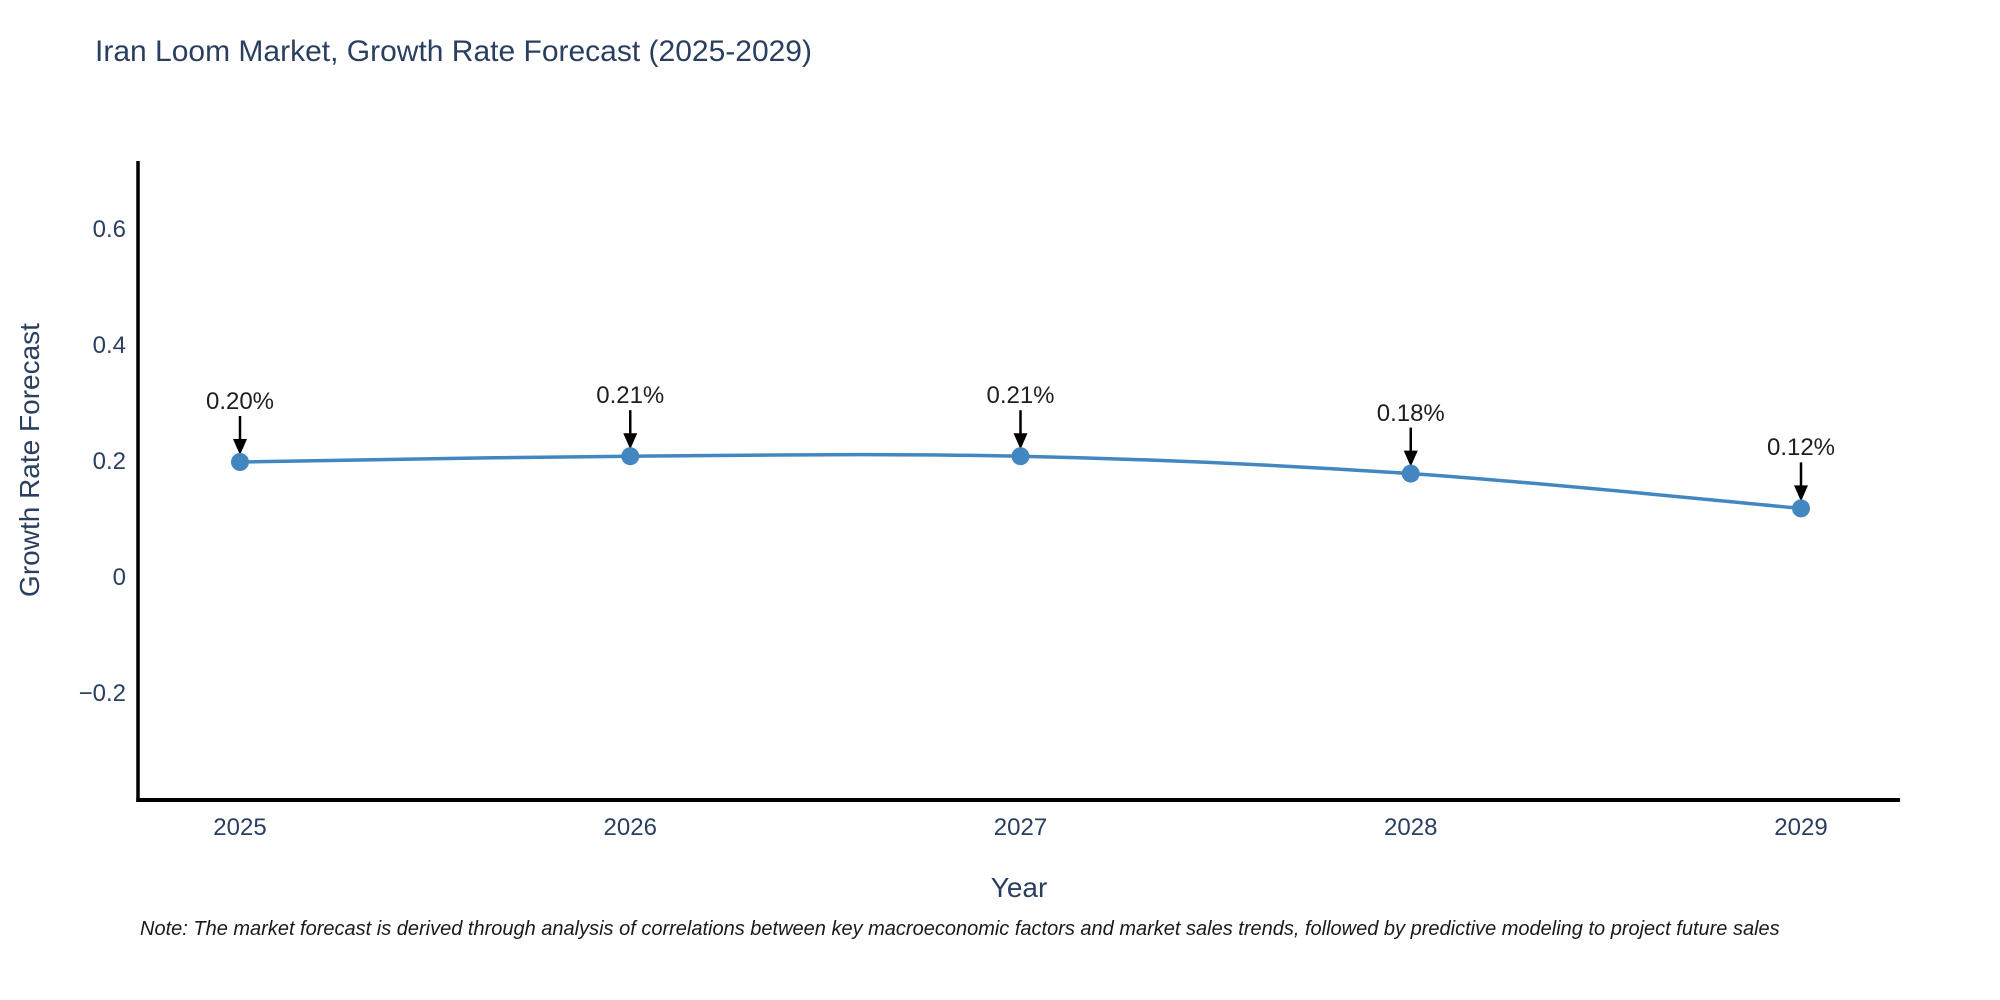 The width and height of the screenshot is (2000, 1000). Describe the element at coordinates (1411, 827) in the screenshot. I see `x-tick-label: 2028` at that location.